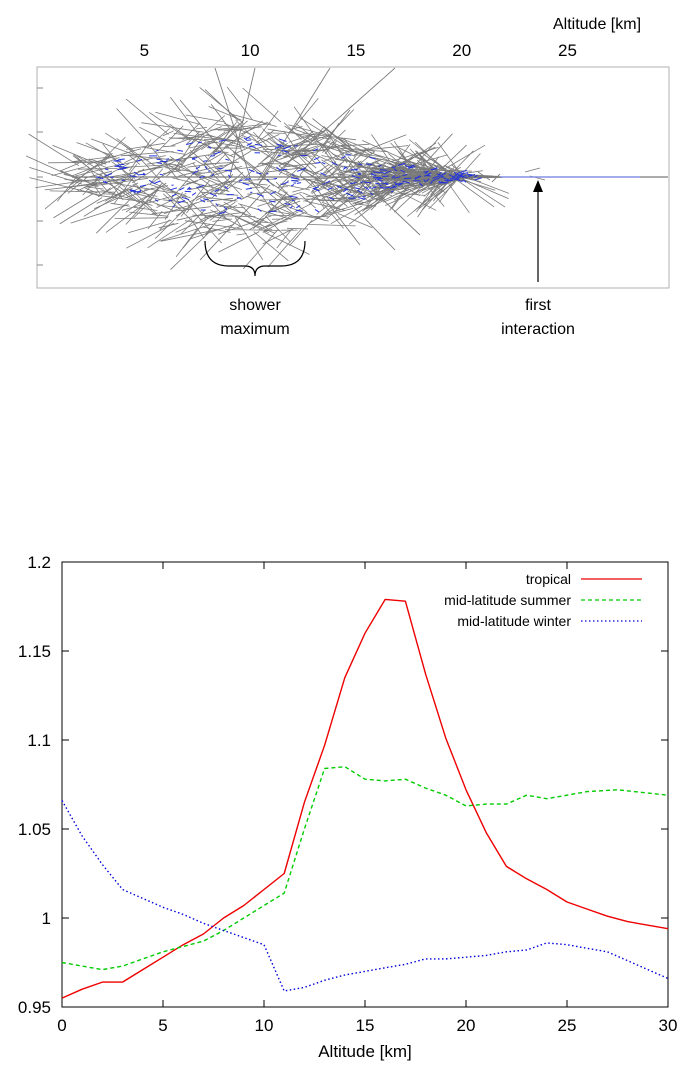 The height and width of the screenshot is (1075, 683). I want to click on shower-x-tick-label: 10, so click(250, 50).